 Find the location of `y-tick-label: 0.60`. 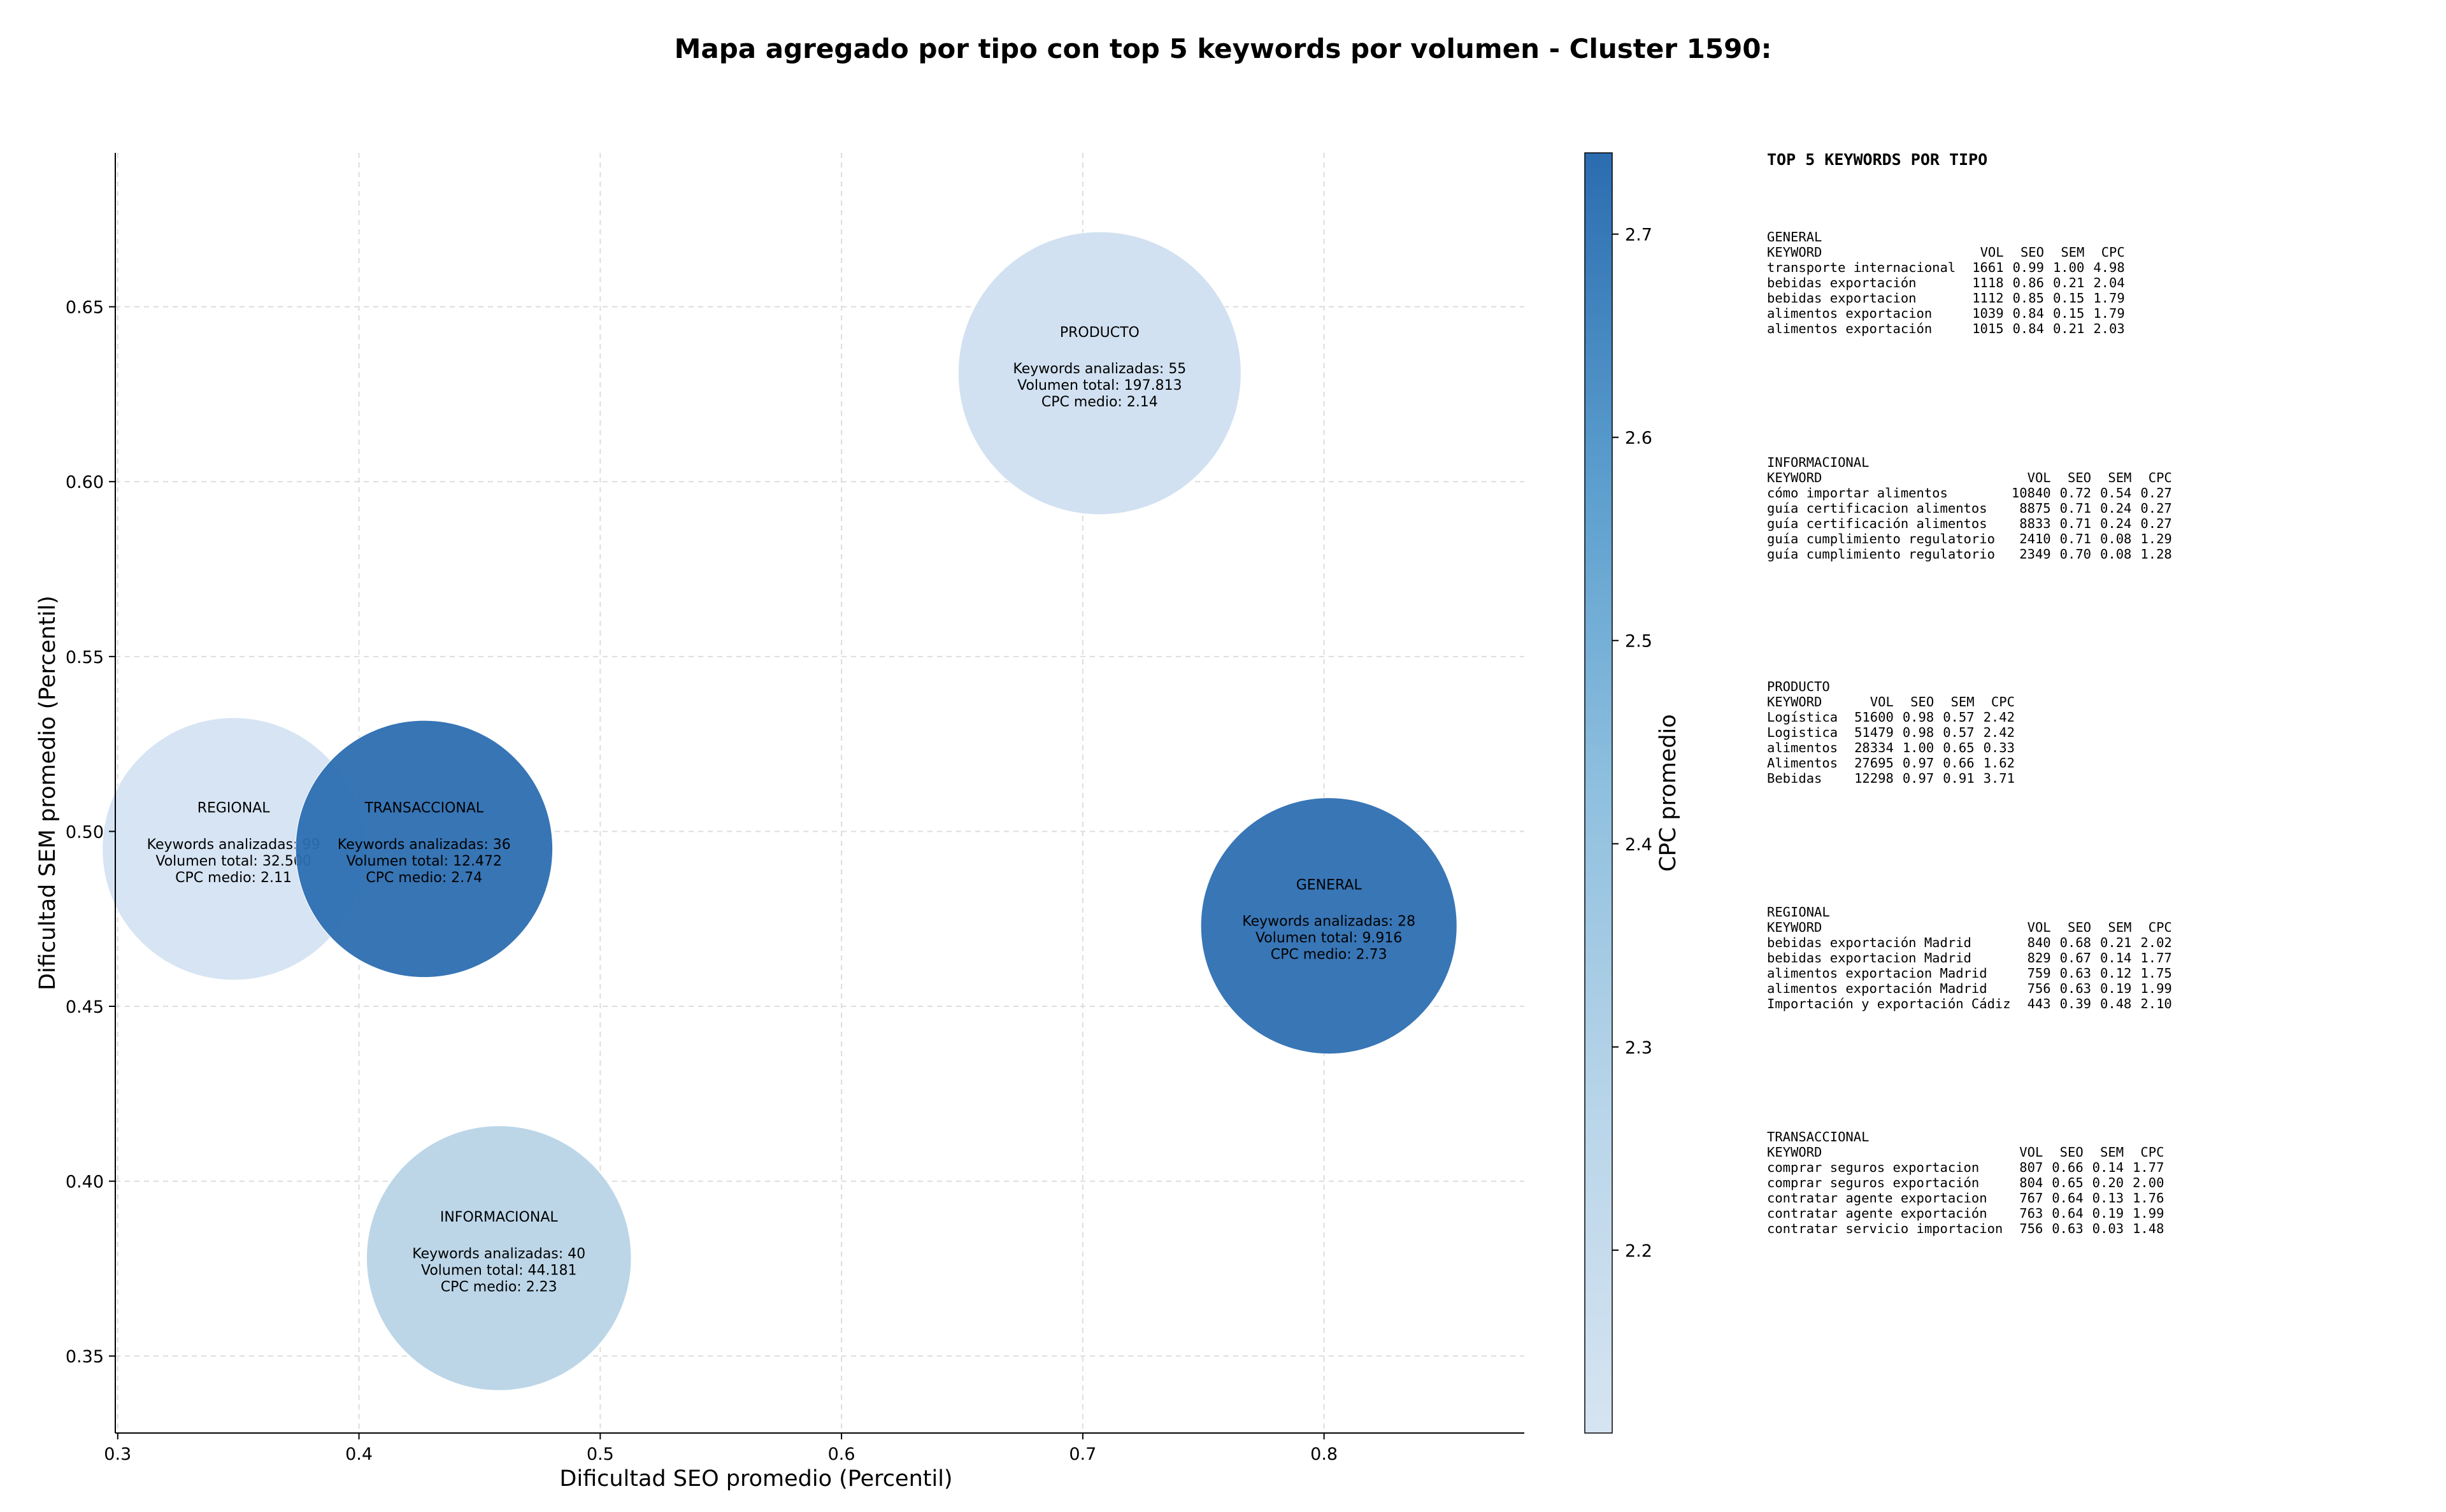

y-tick-label: 0.60 is located at coordinates (85, 482).